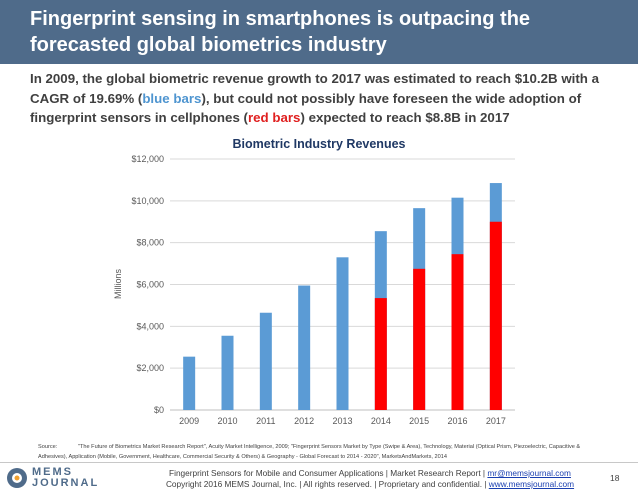  Describe the element at coordinates (48, 447) in the screenshot. I see `source-label: Source:` at that location.